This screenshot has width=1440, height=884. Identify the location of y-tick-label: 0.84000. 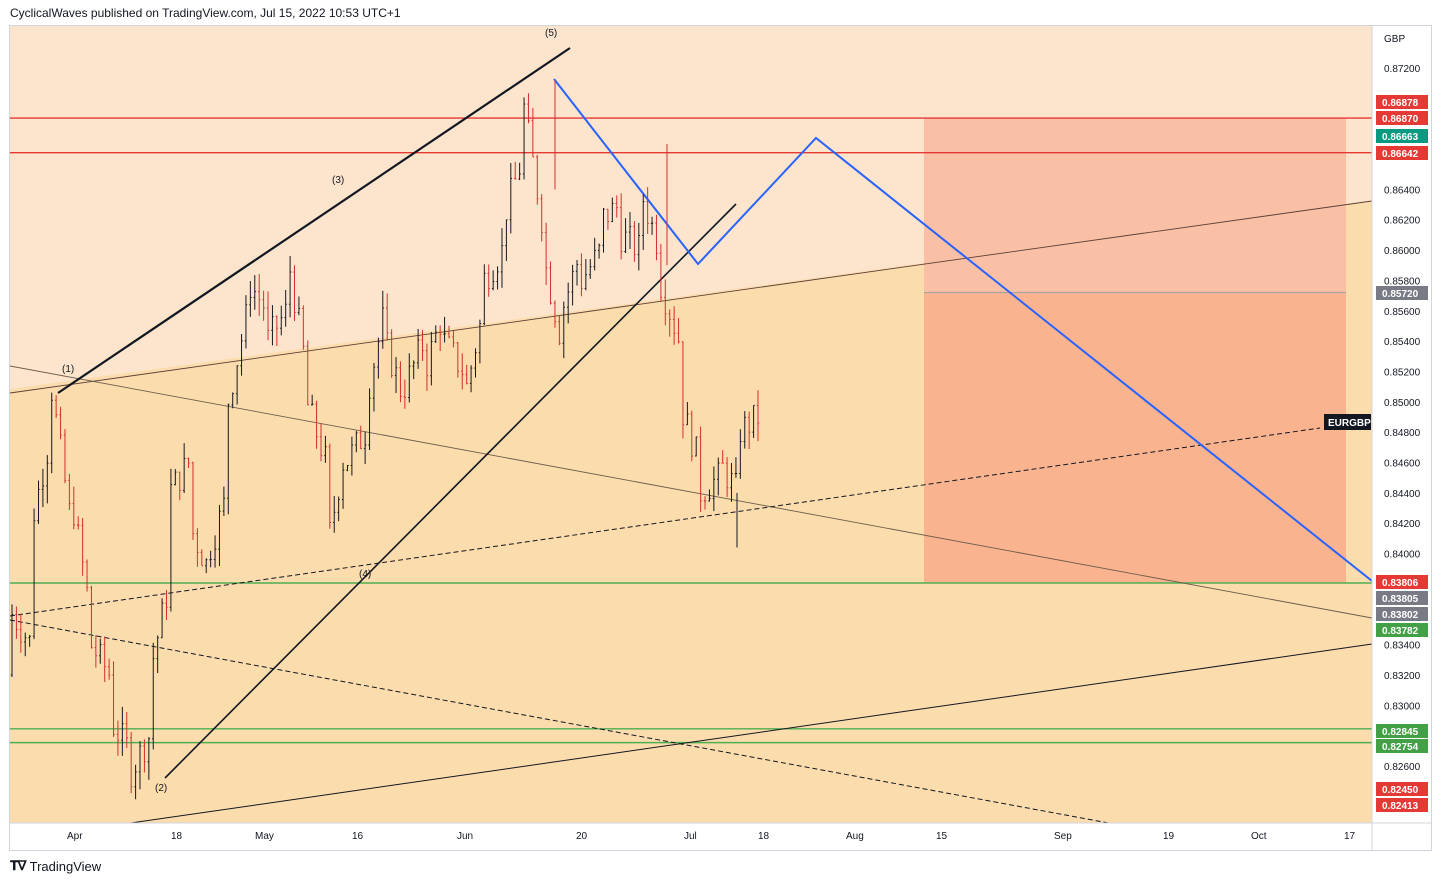
(1402, 555).